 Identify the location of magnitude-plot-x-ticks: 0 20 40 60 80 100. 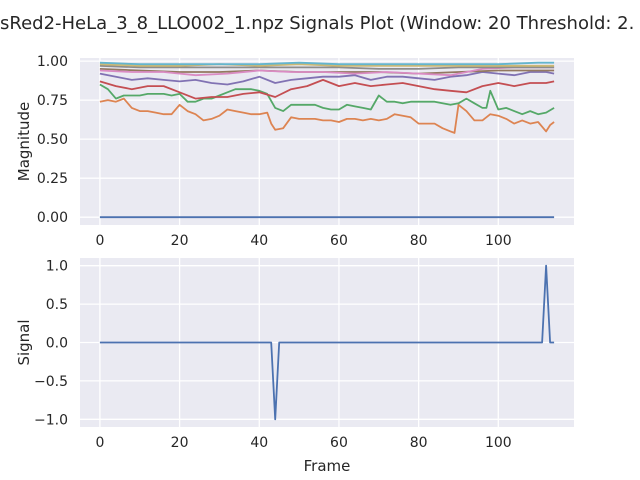
(303, 241).